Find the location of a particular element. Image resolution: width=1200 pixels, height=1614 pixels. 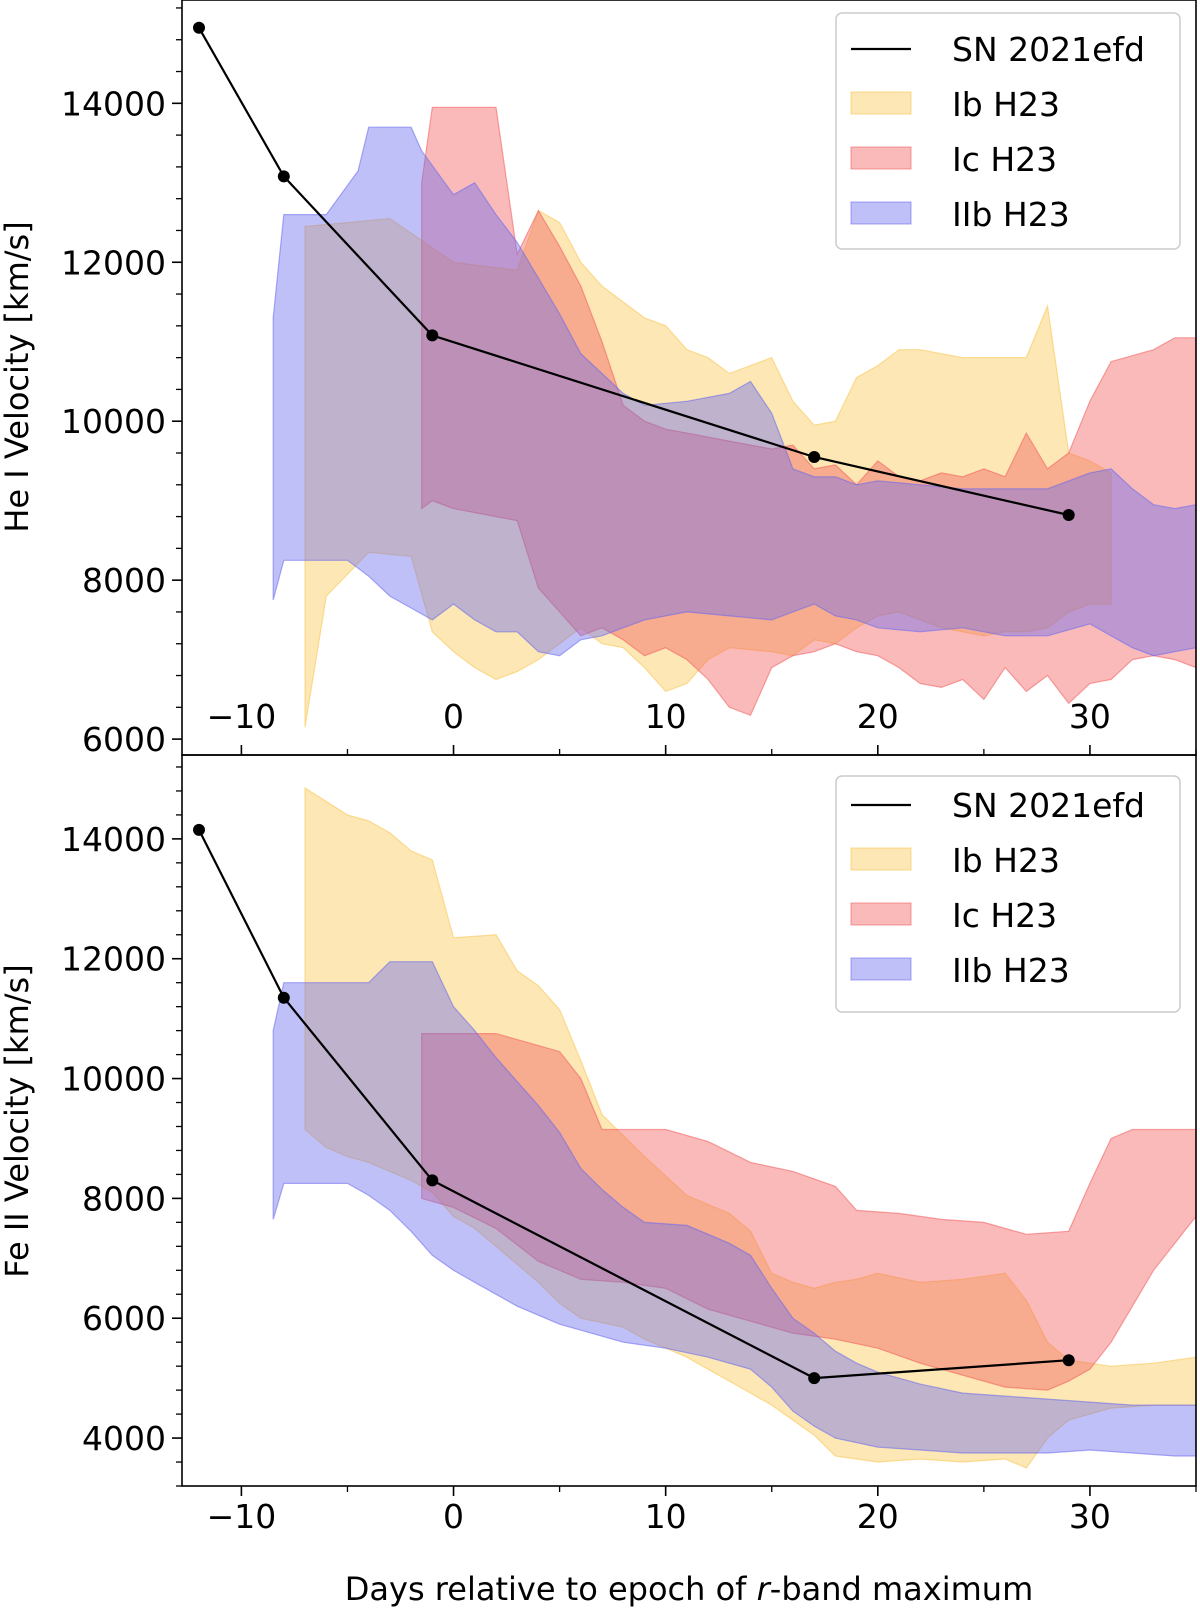

bottom-x-tick-labels: −10 0 10 20 30 is located at coordinates (659, 1516).